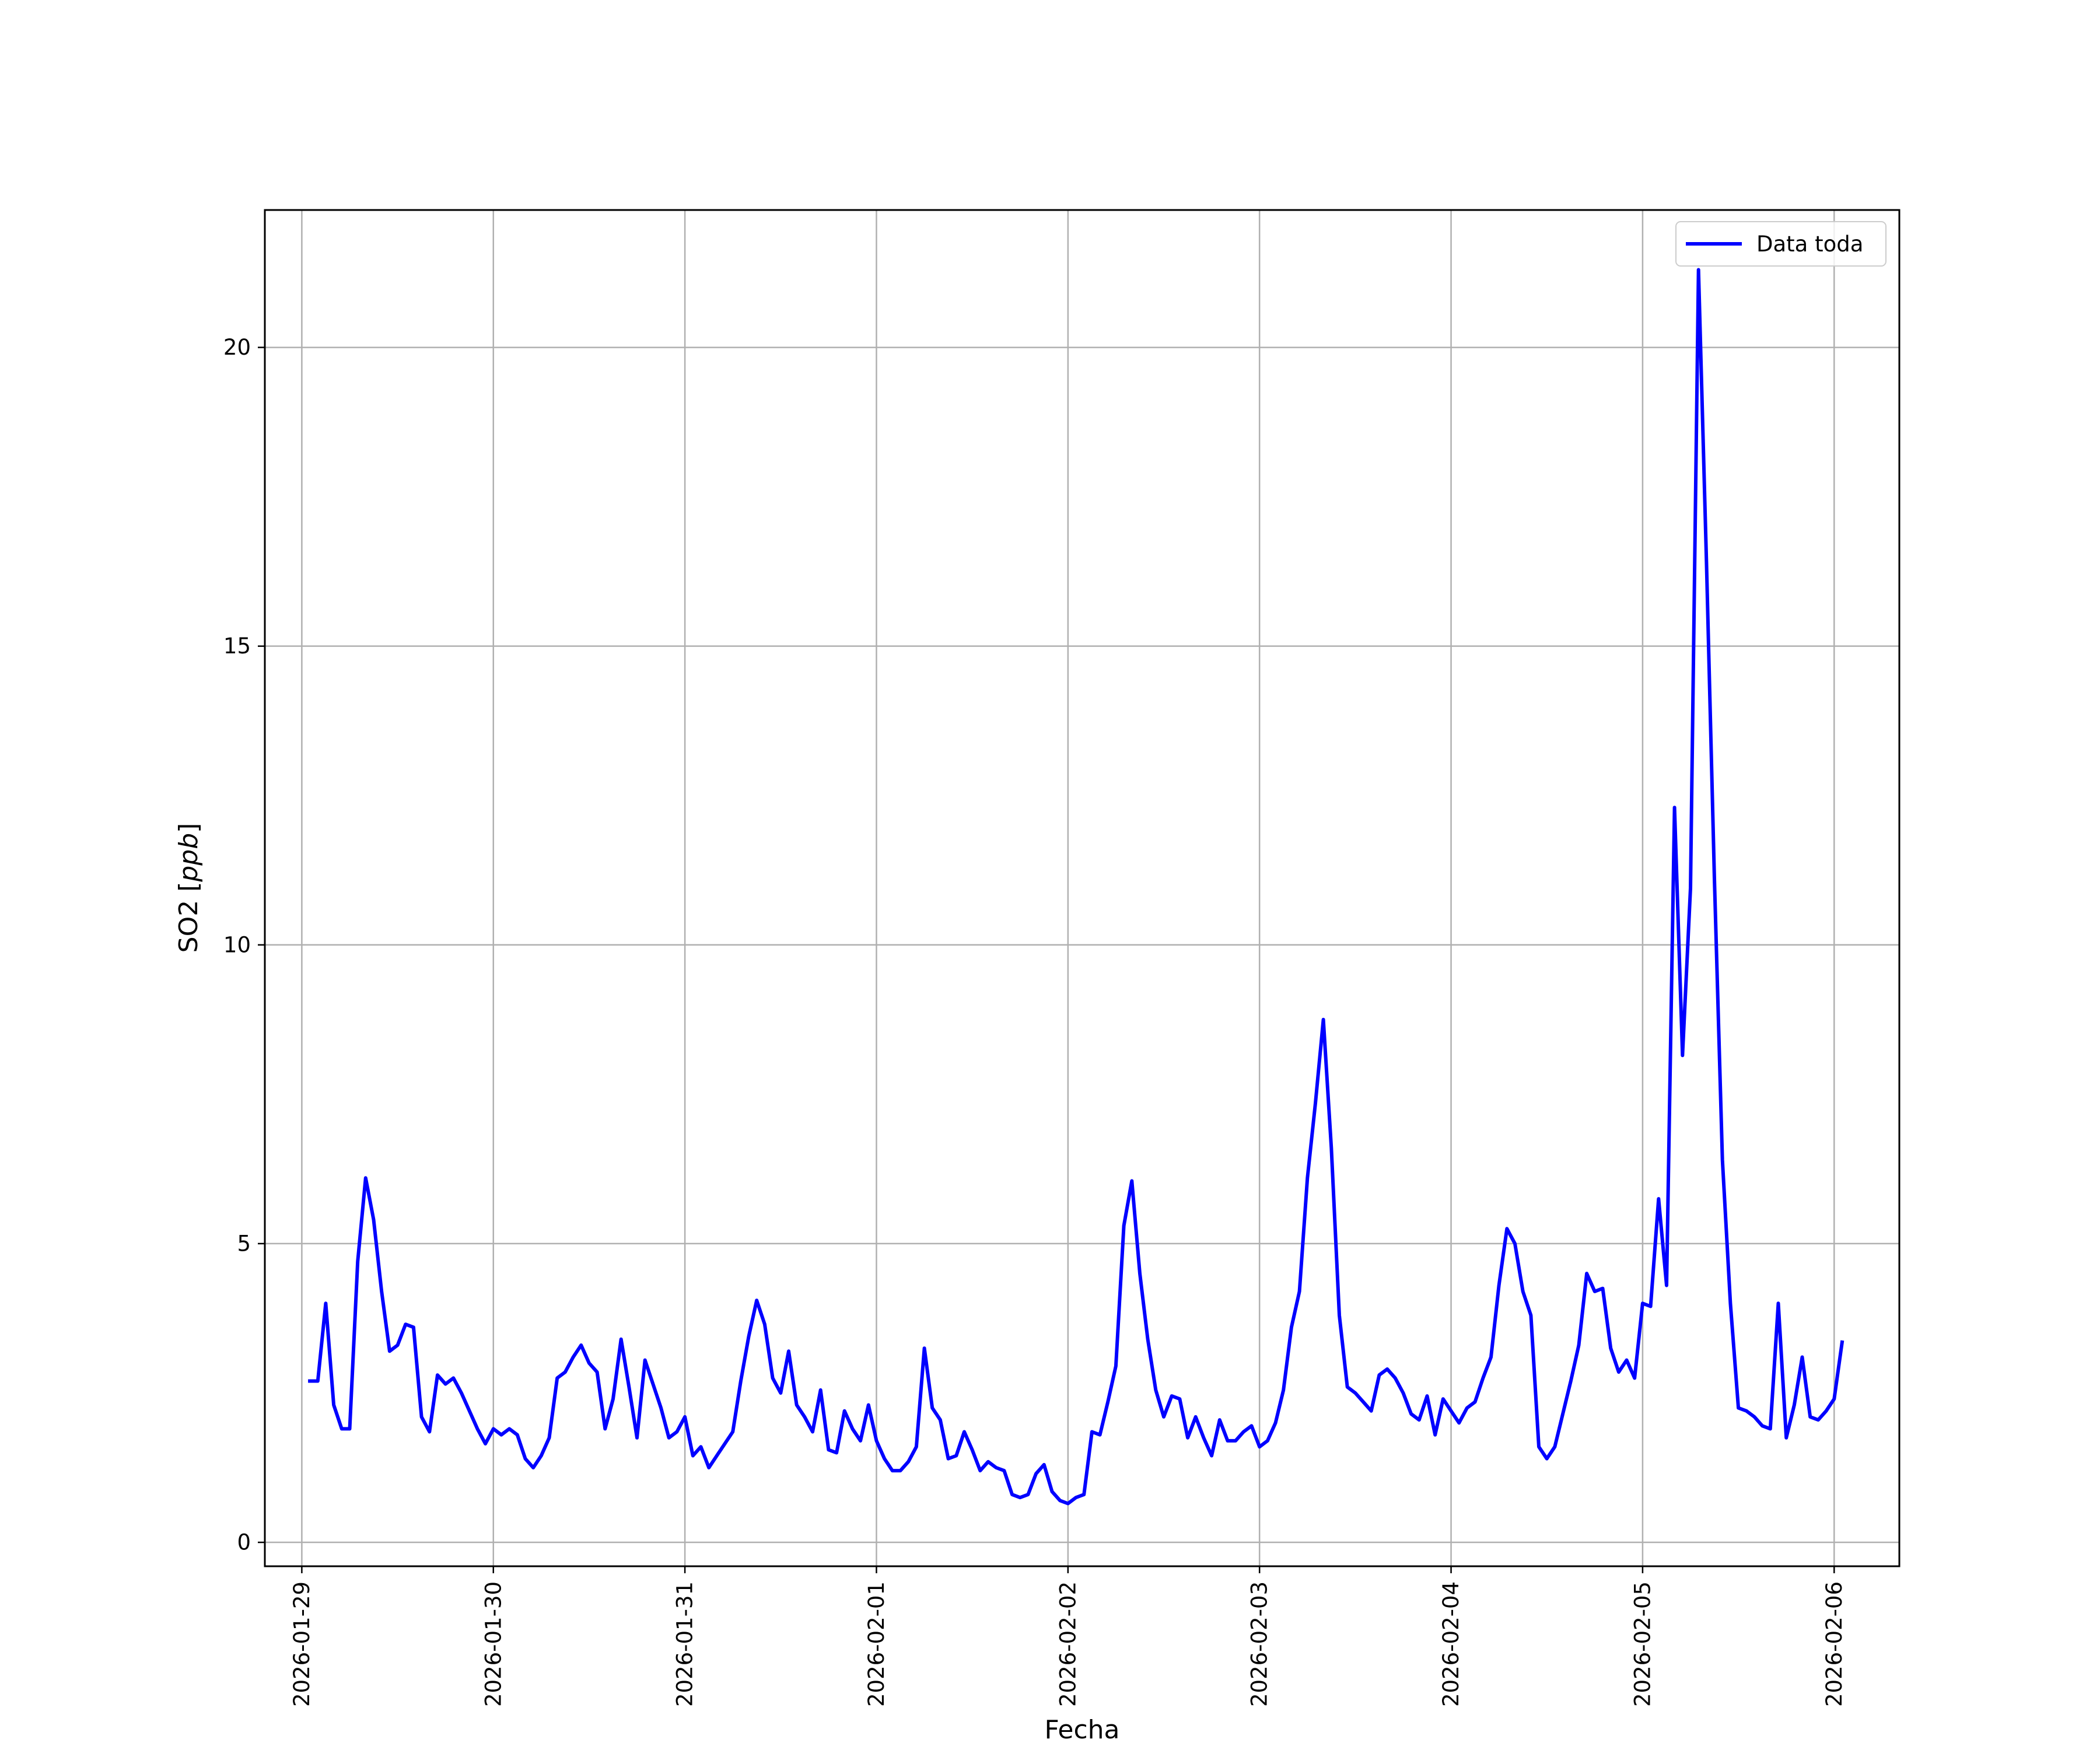  Describe the element at coordinates (1643, 1644) in the screenshot. I see `x-tick-label: 2026-02-05` at that location.